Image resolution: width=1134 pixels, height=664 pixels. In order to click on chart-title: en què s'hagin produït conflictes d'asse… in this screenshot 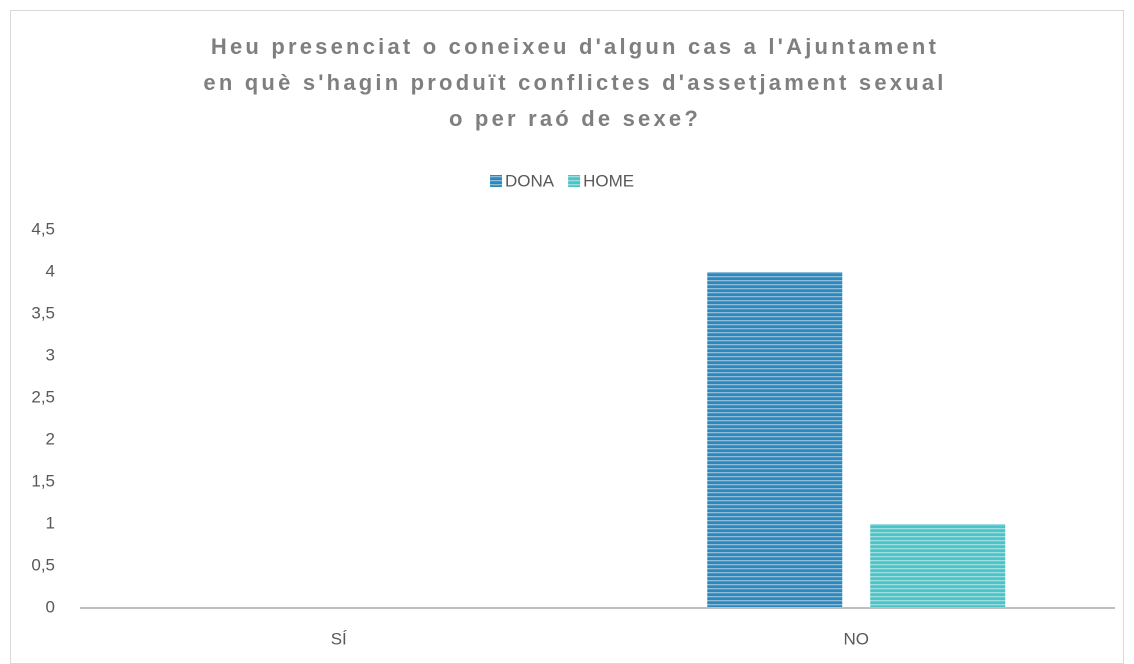, I will do `click(574, 82)`.